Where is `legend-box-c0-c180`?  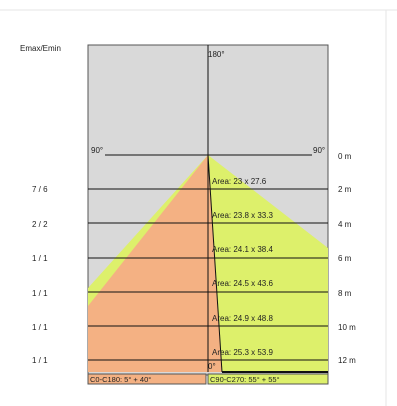 legend-box-c0-c180 is located at coordinates (147, 379).